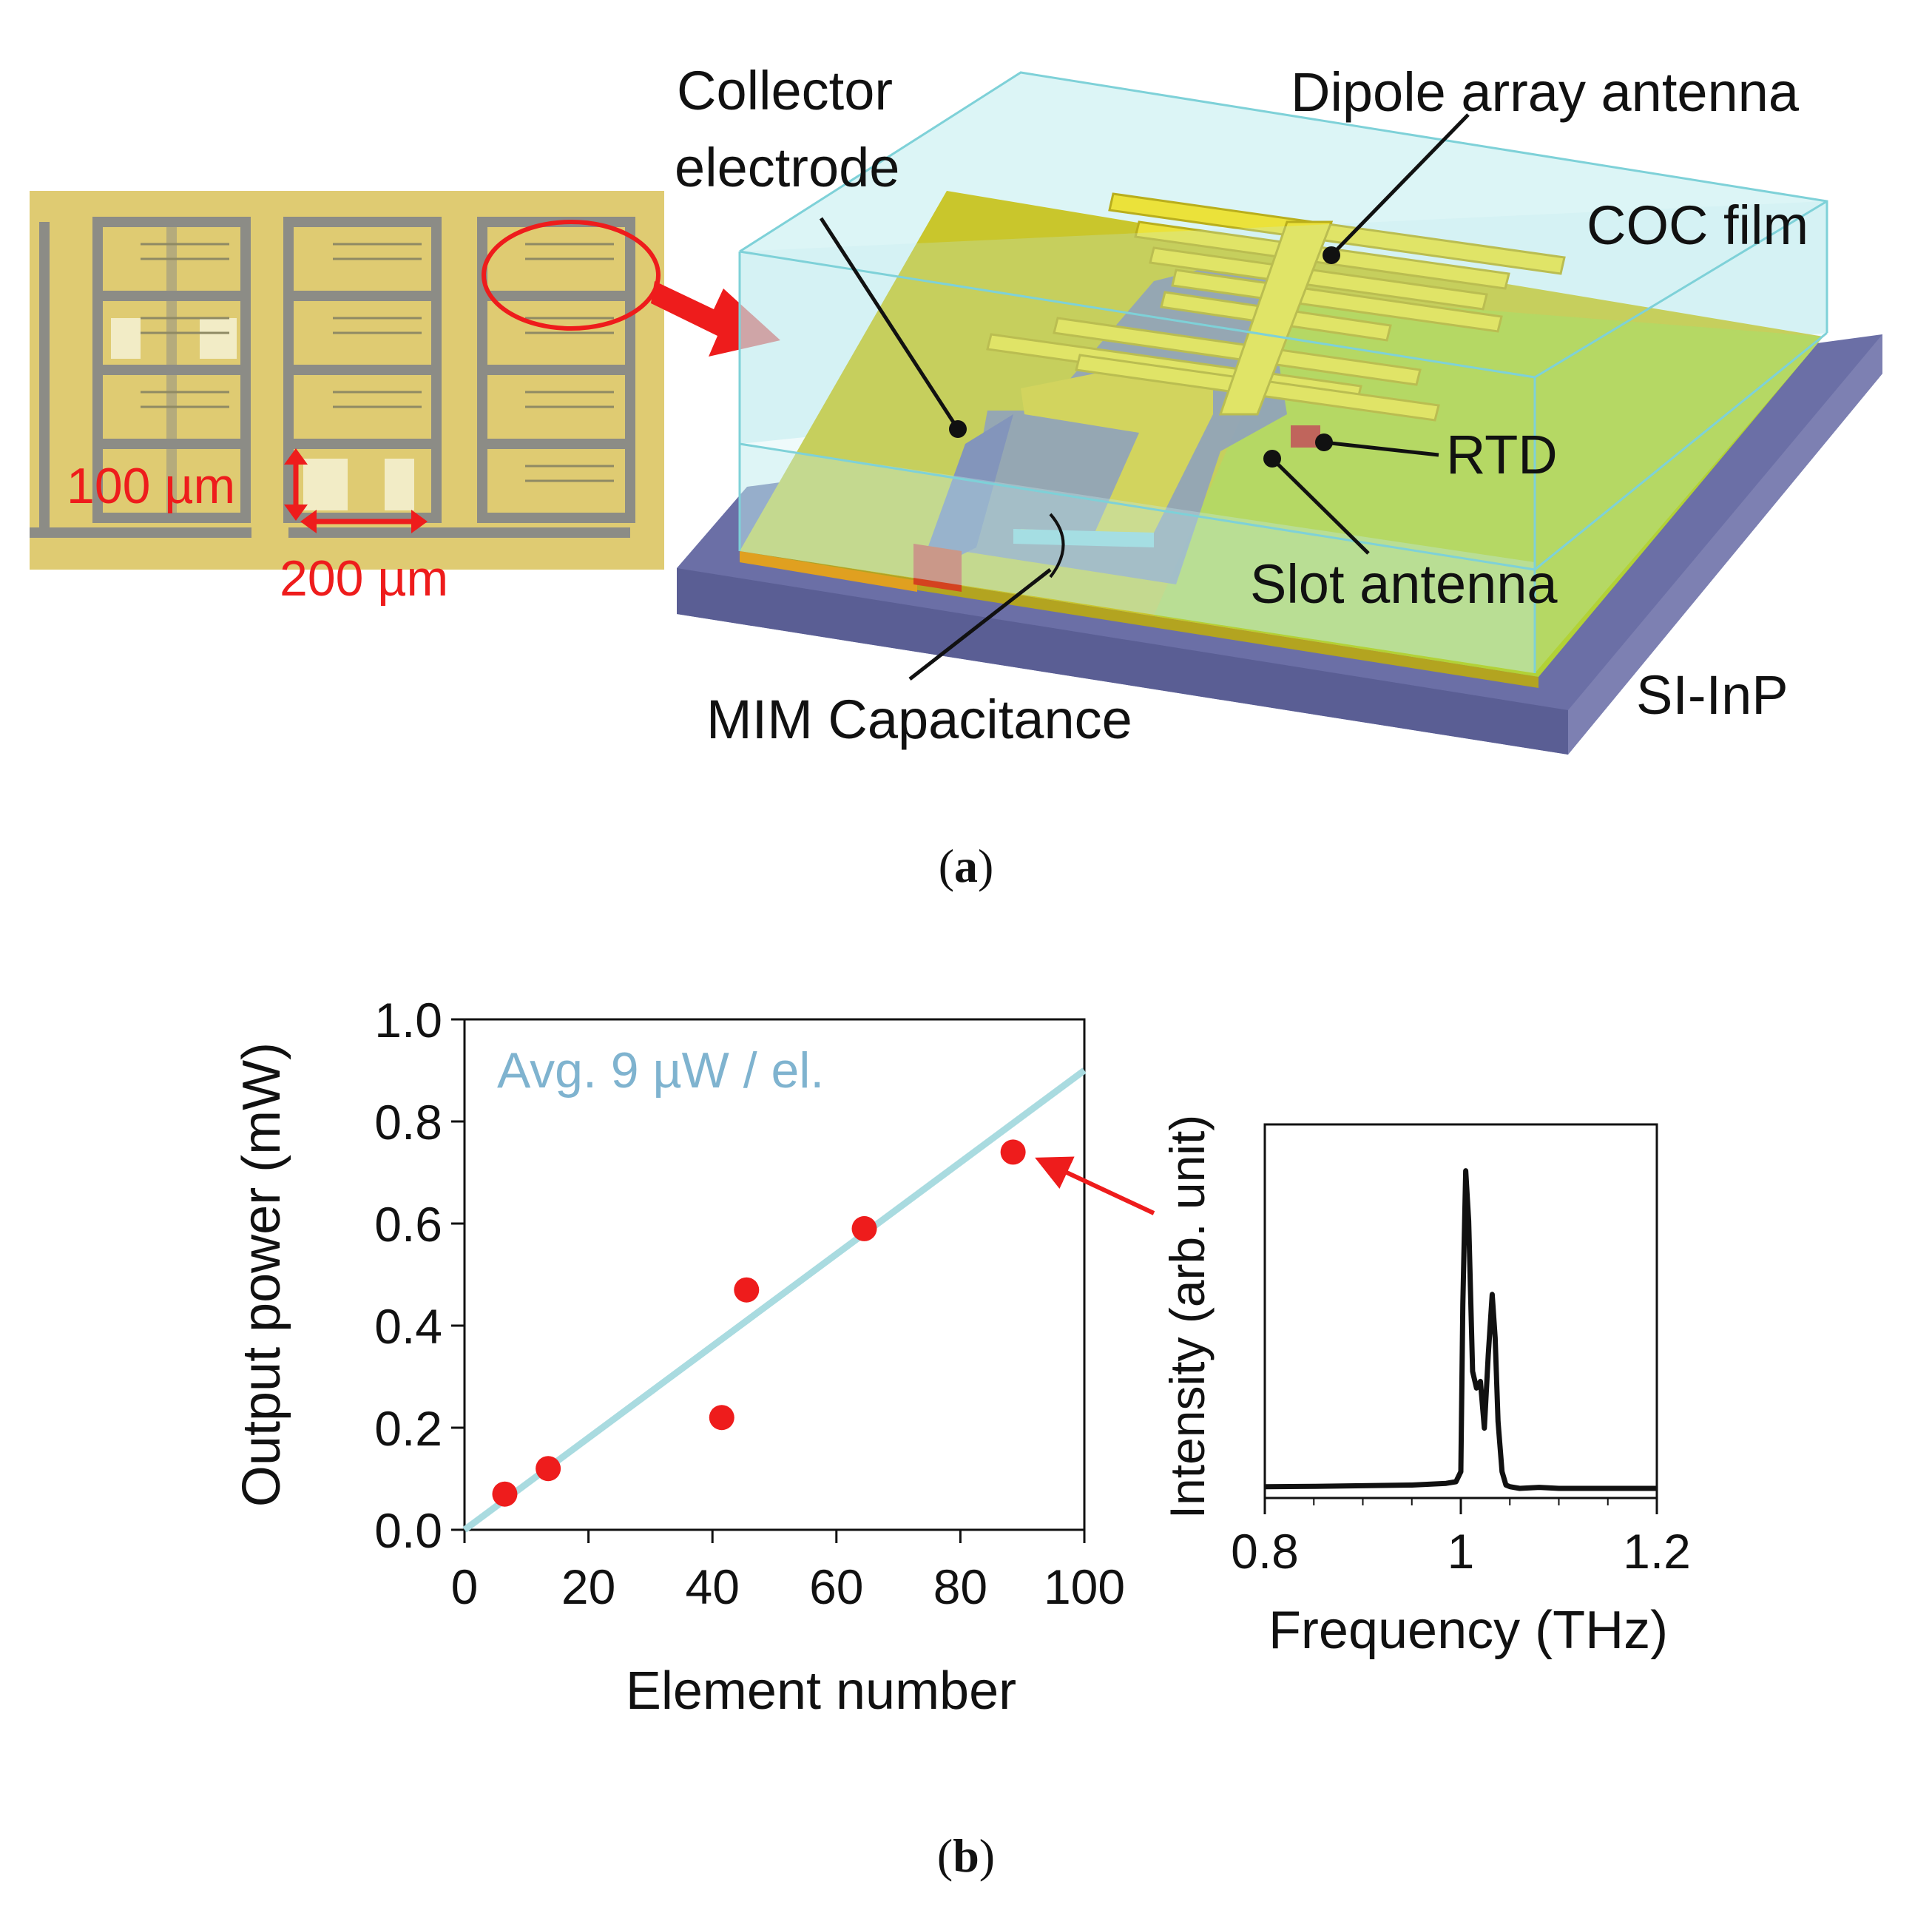 The image size is (1932, 1913). I want to click on label-rtd: RTD, so click(1502, 454).